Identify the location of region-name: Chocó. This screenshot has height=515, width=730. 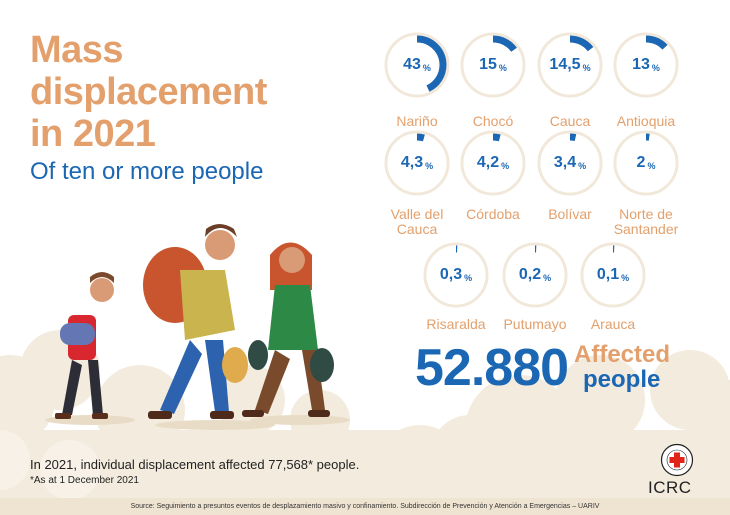
(493, 121).